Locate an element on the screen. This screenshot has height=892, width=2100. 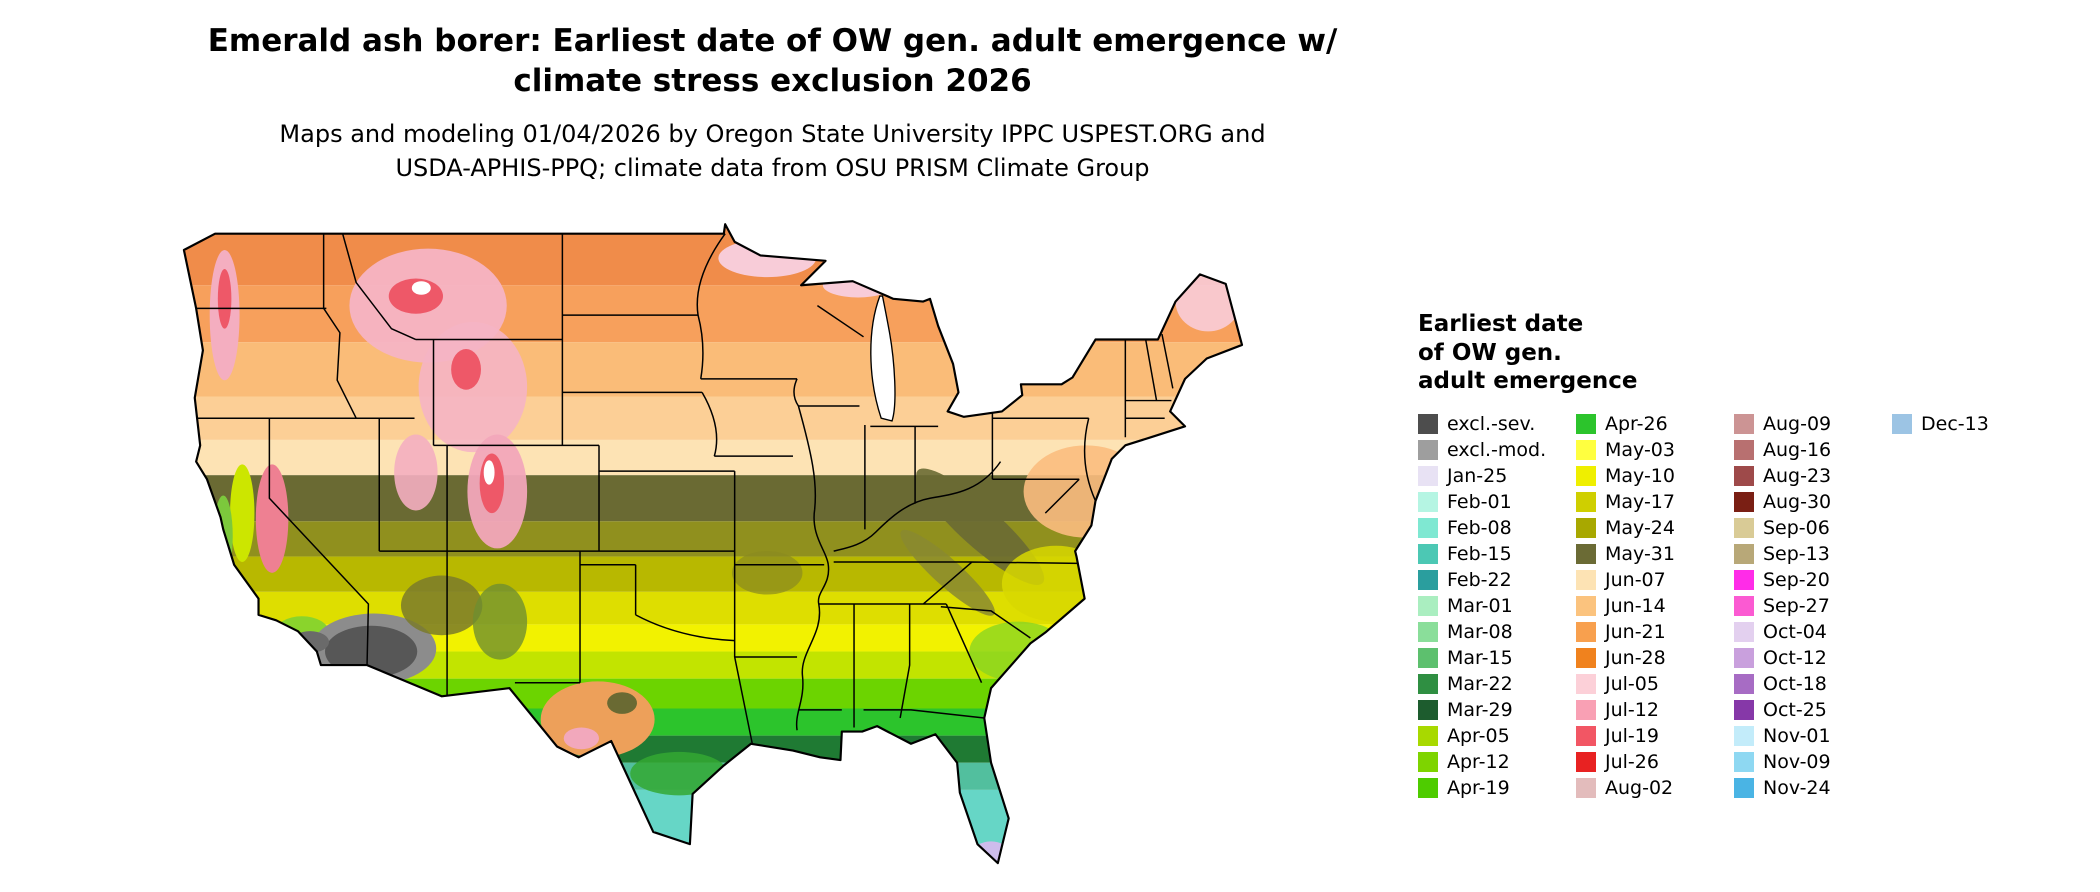
legend-title: Earliest date of OW gen. adult emergence is located at coordinates (1715, 353).